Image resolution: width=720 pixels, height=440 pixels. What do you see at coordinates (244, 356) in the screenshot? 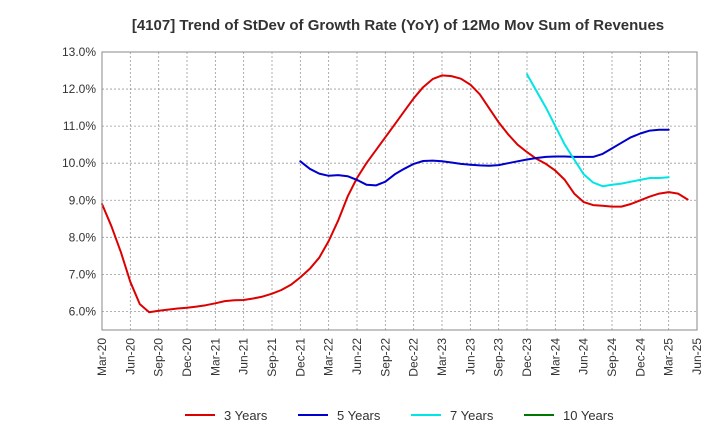
I see `x-tick-label: Jun-21` at bounding box center [244, 356].